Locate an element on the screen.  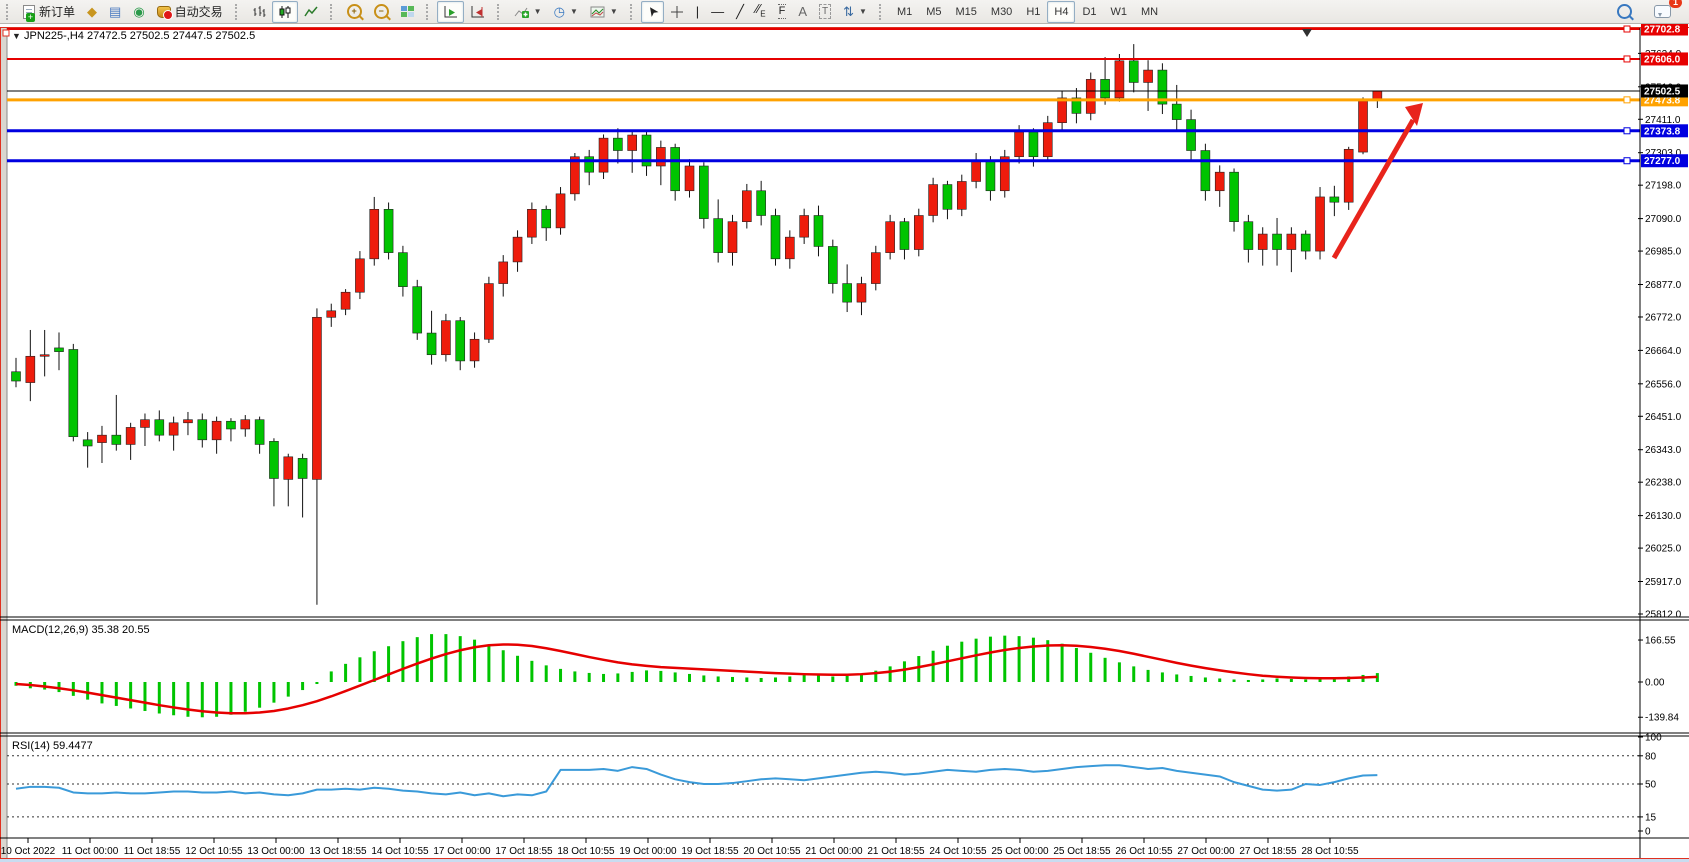
time-axis-label: 21 Oct 18:55 is located at coordinates (896, 851).